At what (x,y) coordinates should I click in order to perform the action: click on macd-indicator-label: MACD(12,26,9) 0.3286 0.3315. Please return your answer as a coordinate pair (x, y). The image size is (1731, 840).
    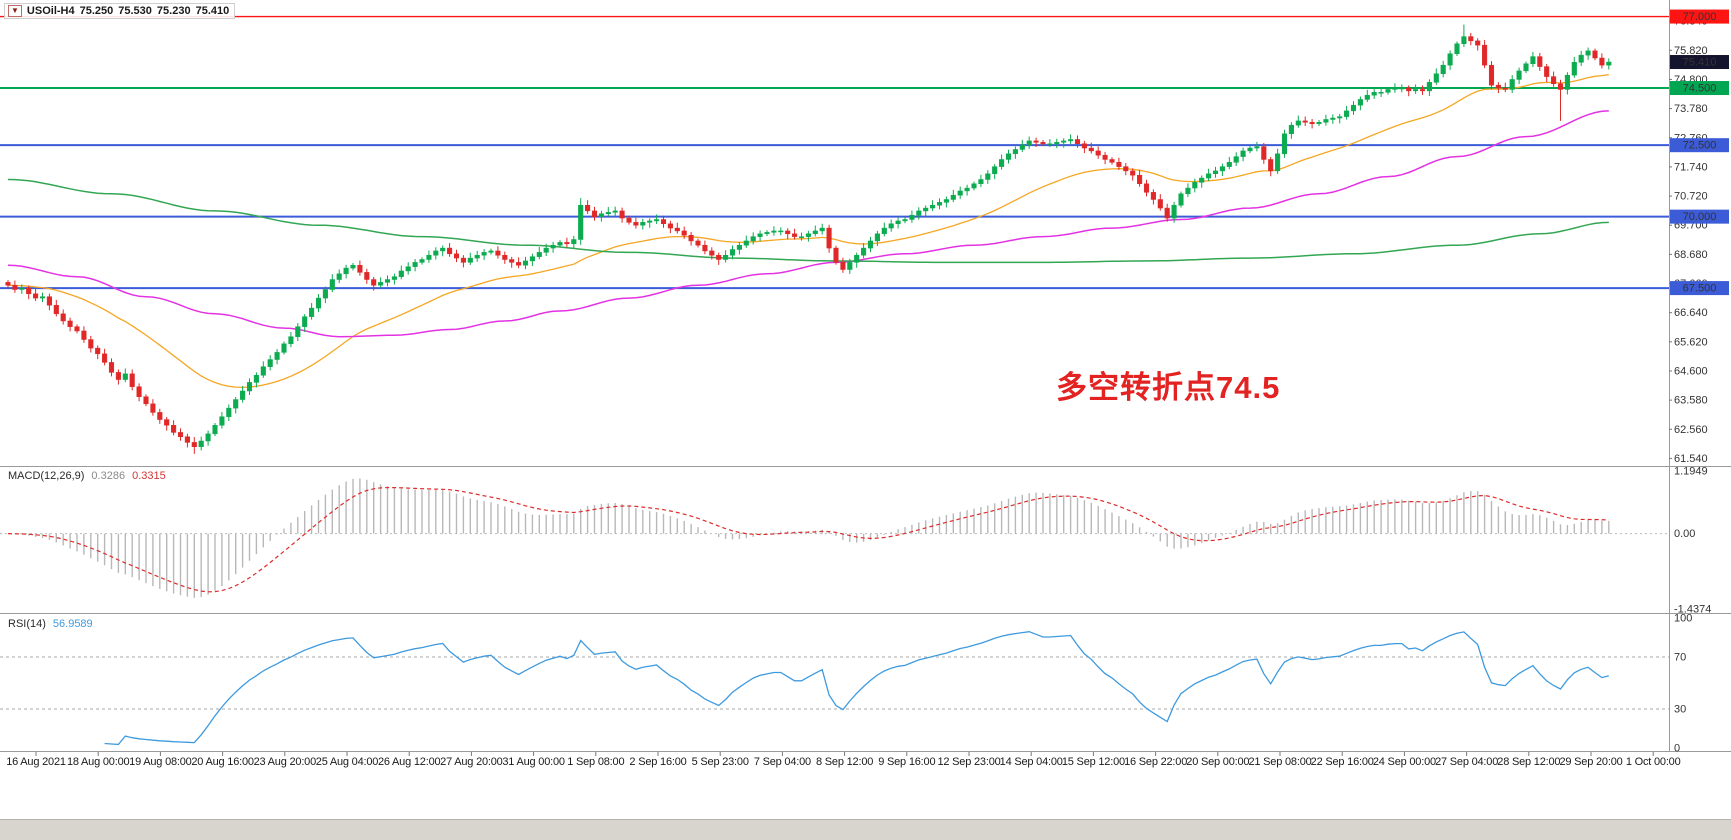
    Looking at the image, I should click on (87, 476).